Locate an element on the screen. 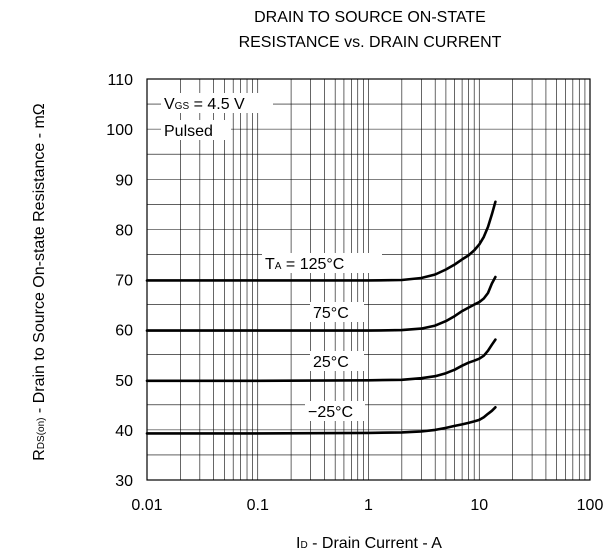  pulsed-annotation: Pulsed is located at coordinates (188, 131).